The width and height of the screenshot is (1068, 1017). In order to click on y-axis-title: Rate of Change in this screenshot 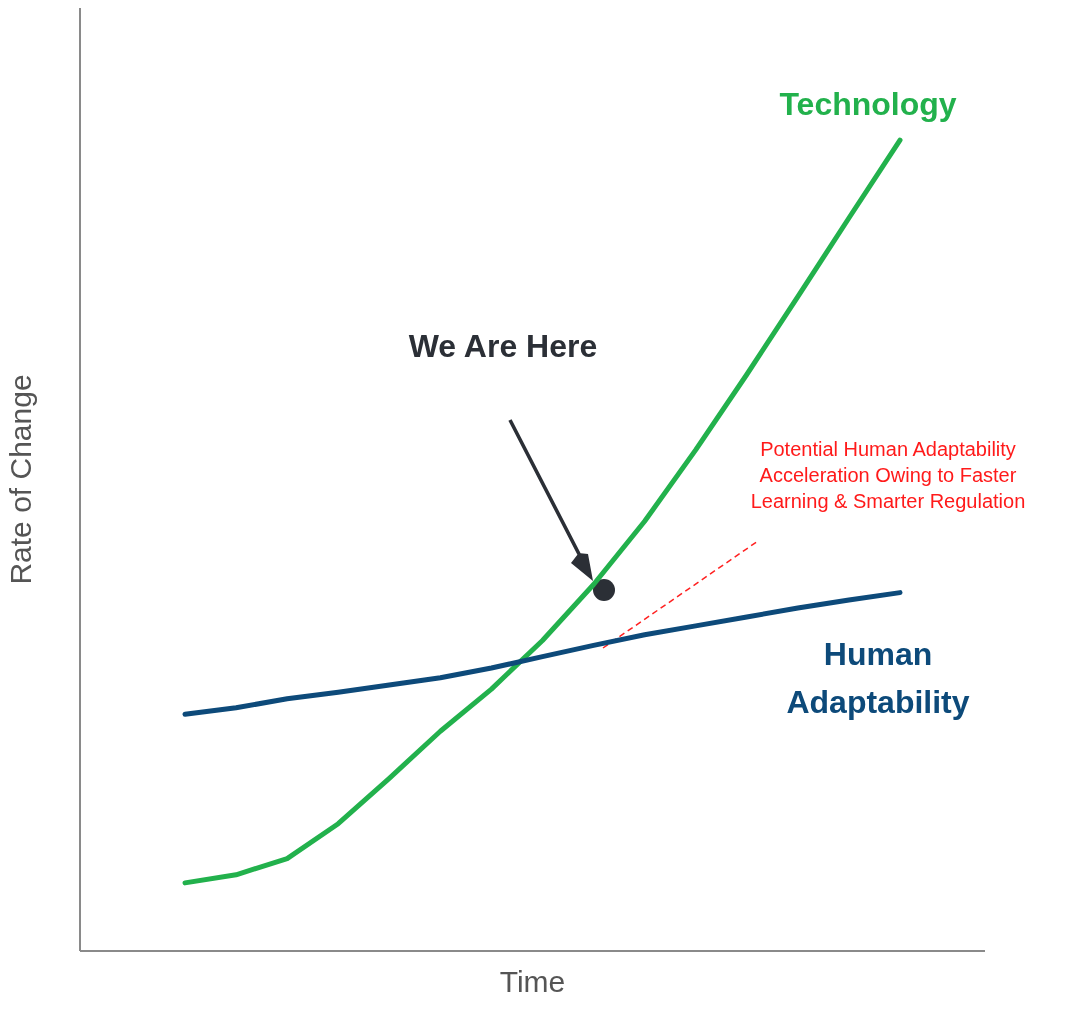, I will do `click(20, 479)`.